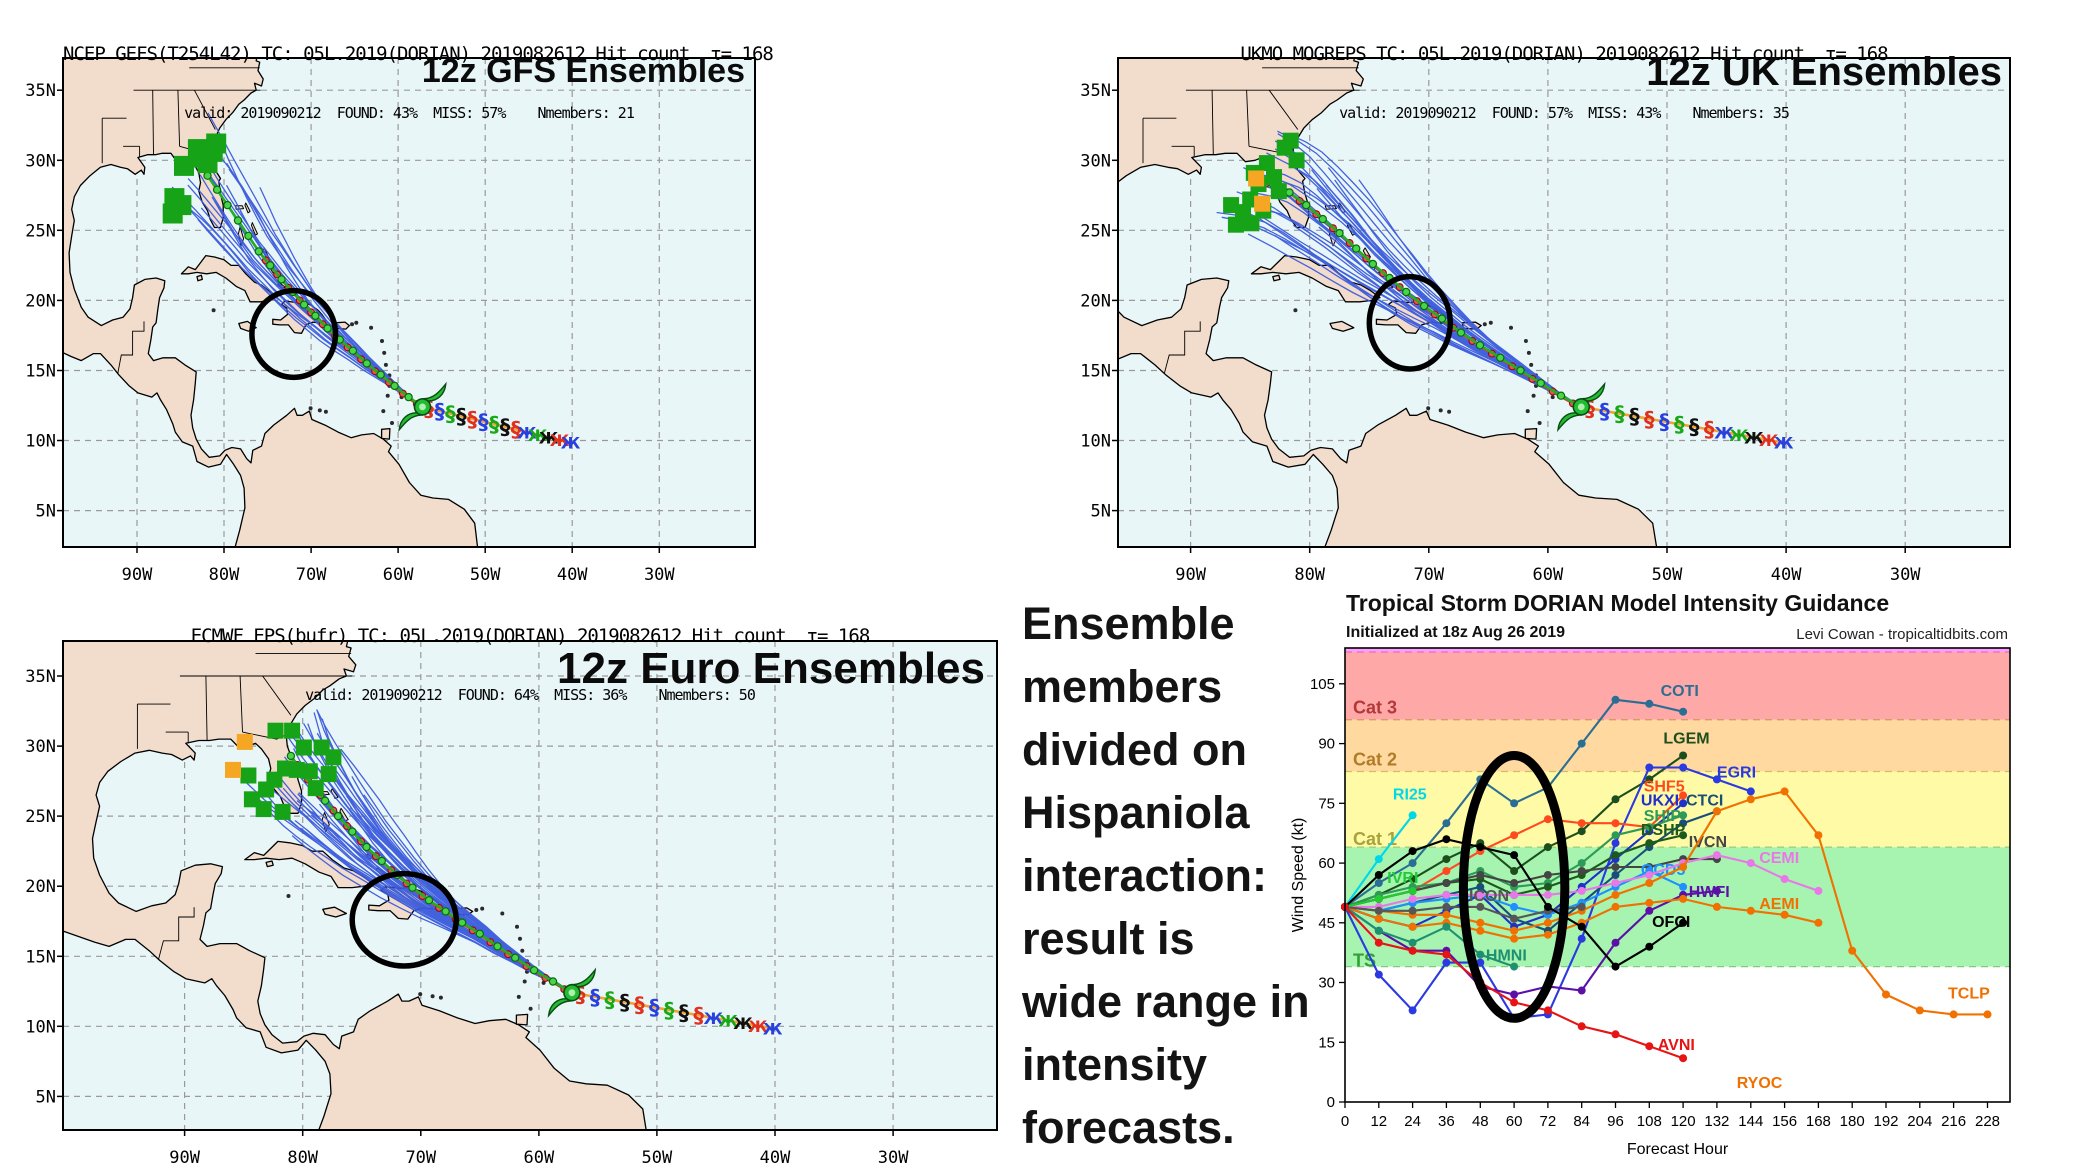 The width and height of the screenshot is (2084, 1172). What do you see at coordinates (1818, 1121) in the screenshot?
I see `svg-text: 168` at bounding box center [1818, 1121].